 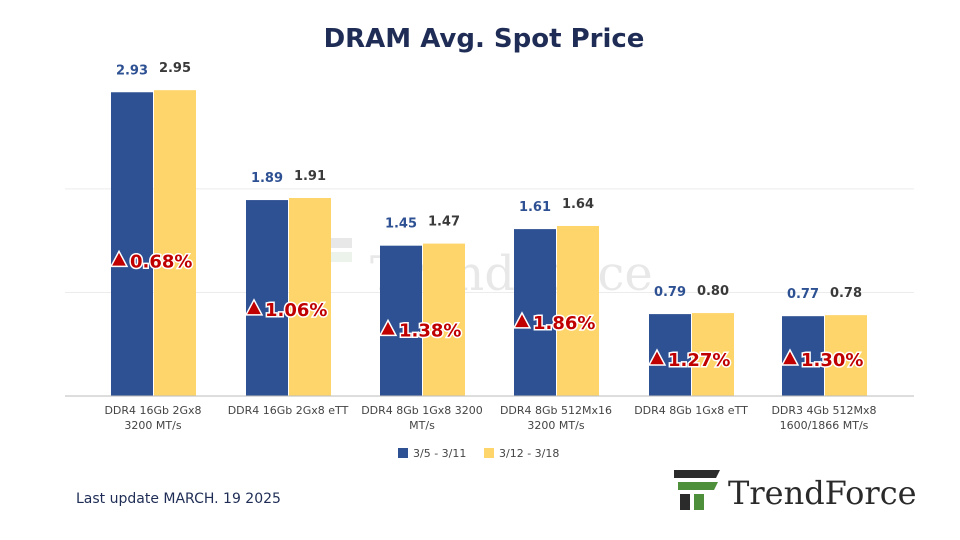 What do you see at coordinates (697, 490) in the screenshot?
I see `trendforce-logo-icon` at bounding box center [697, 490].